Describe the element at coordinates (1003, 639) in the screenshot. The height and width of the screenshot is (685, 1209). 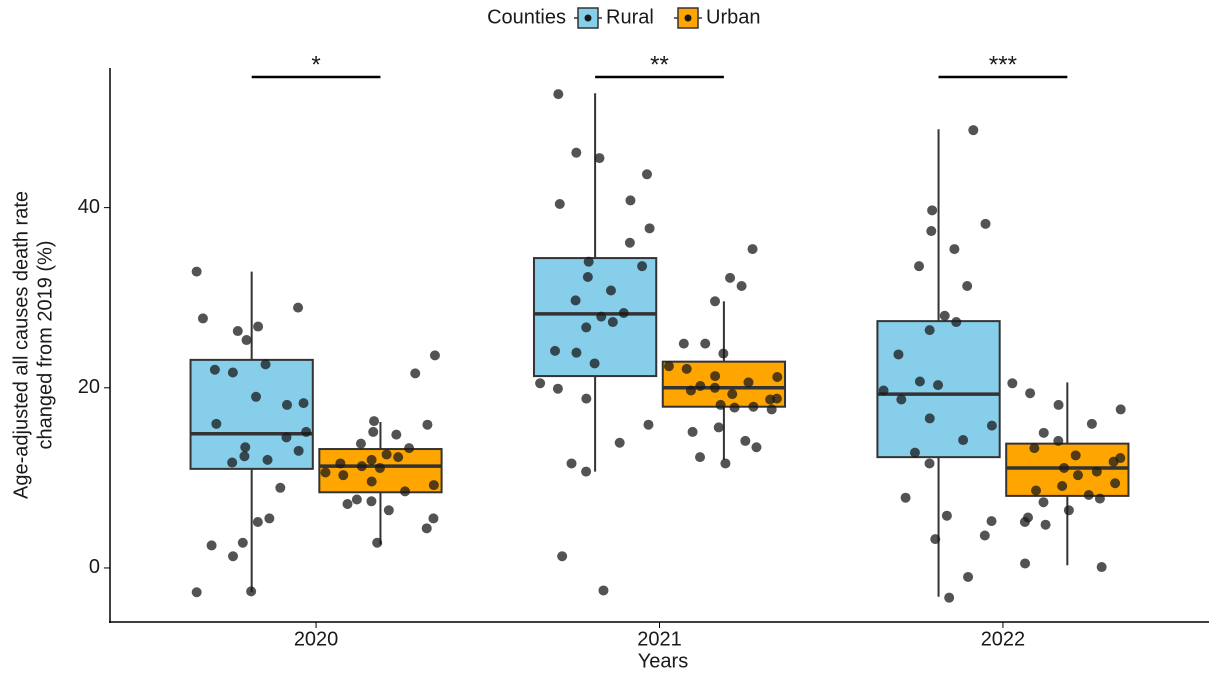
I see `x-tick-label: 2022` at that location.